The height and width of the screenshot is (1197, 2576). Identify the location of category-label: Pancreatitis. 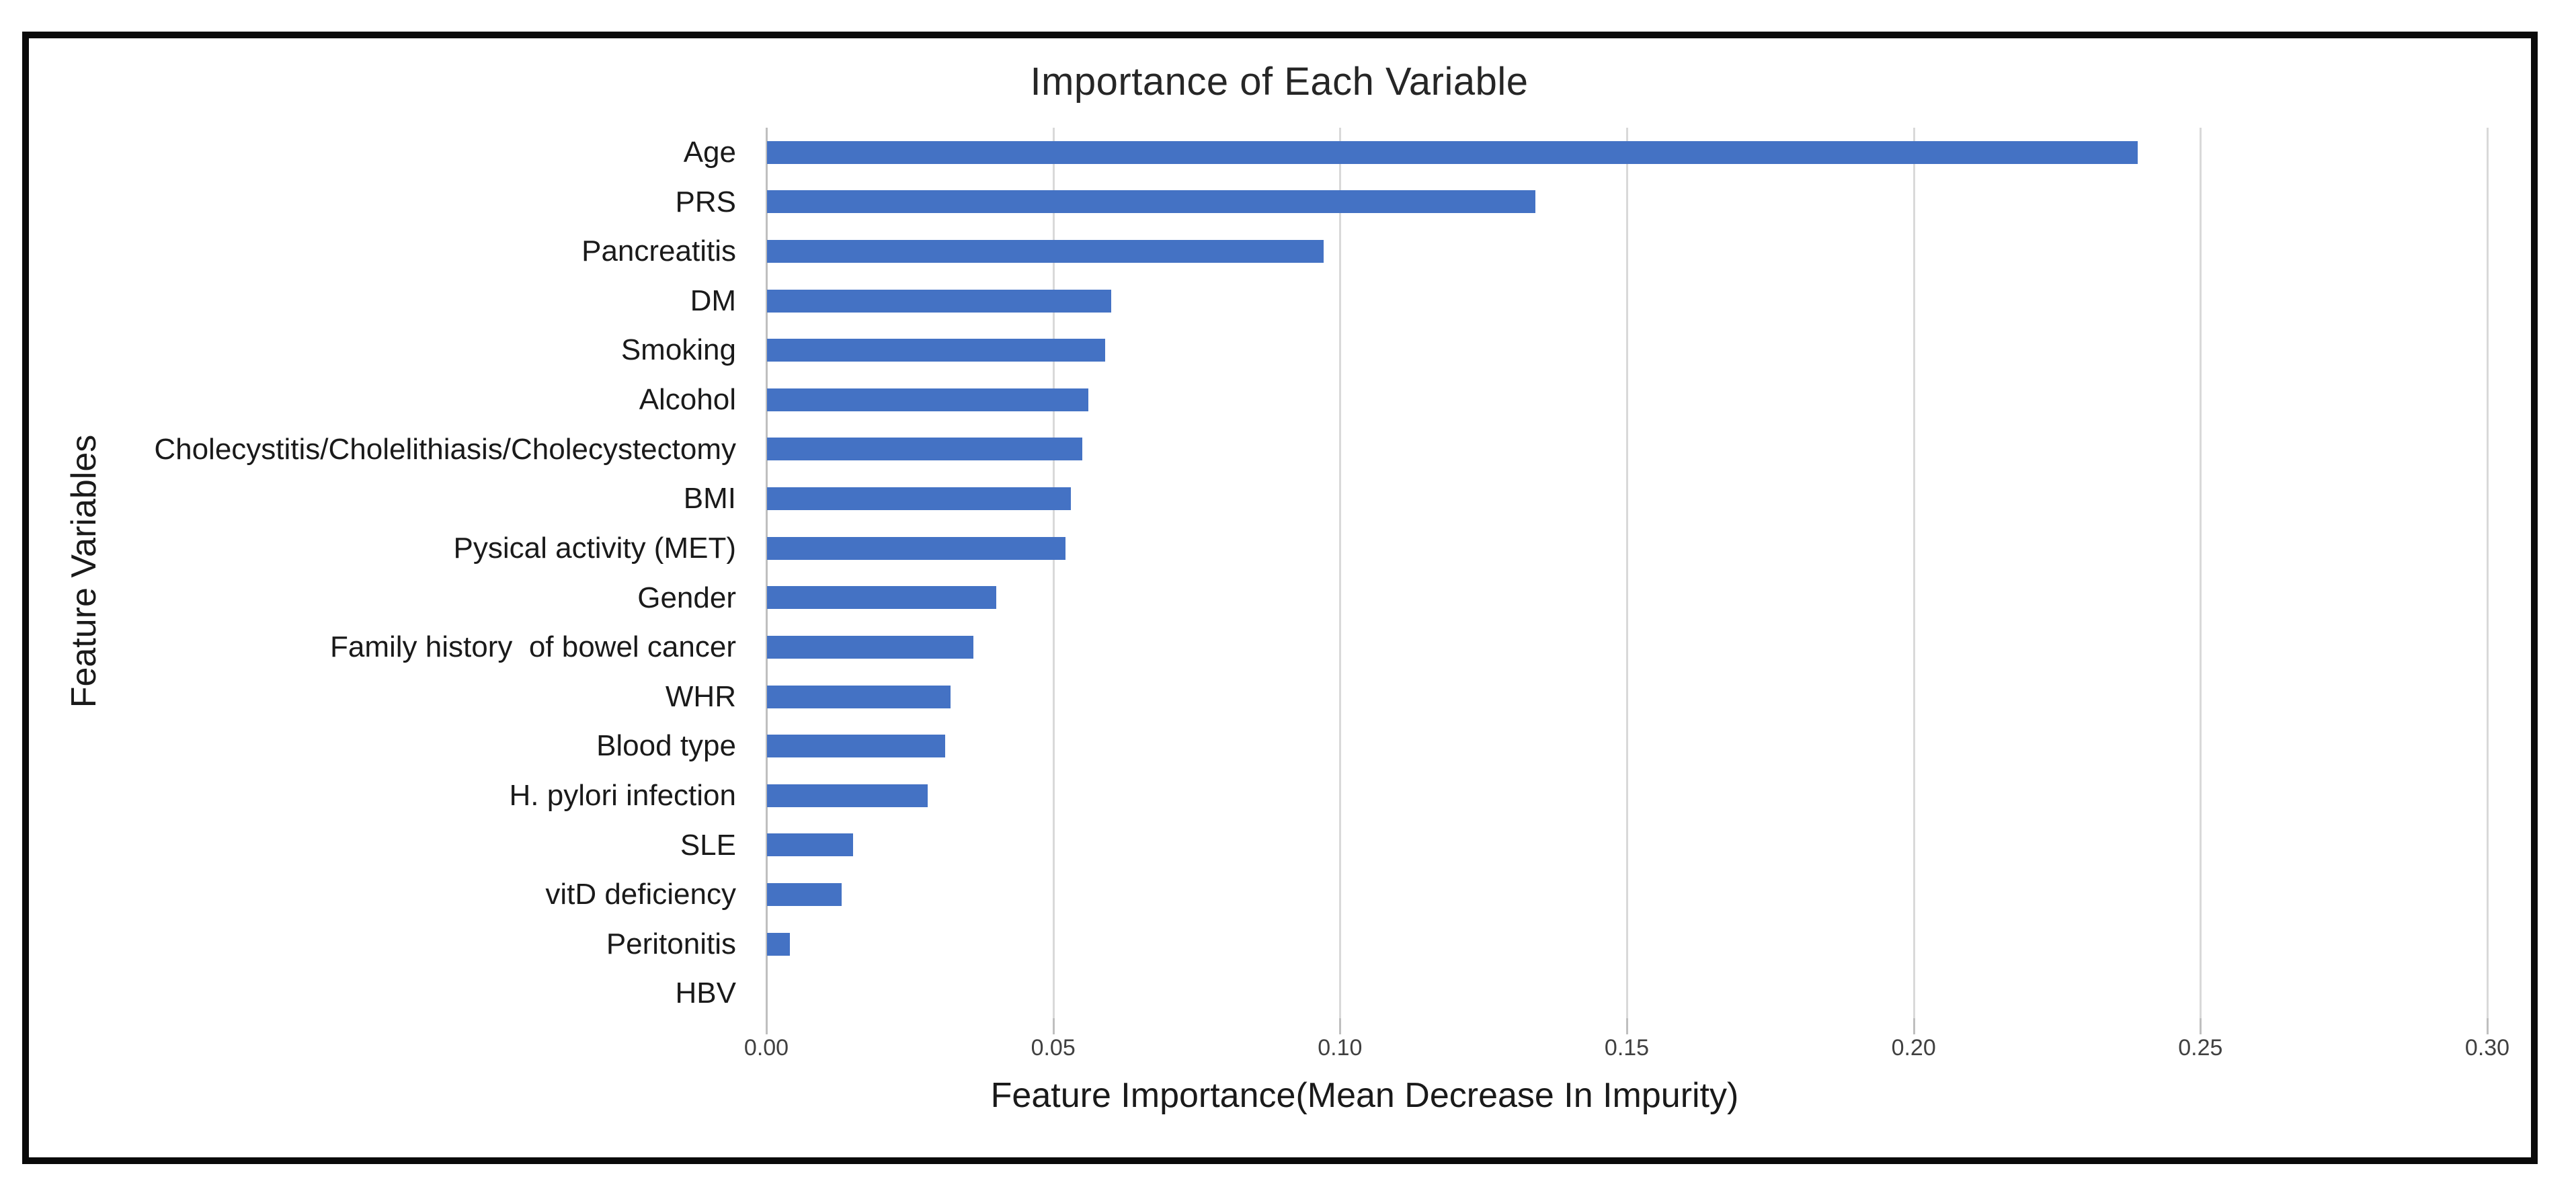
(658, 251).